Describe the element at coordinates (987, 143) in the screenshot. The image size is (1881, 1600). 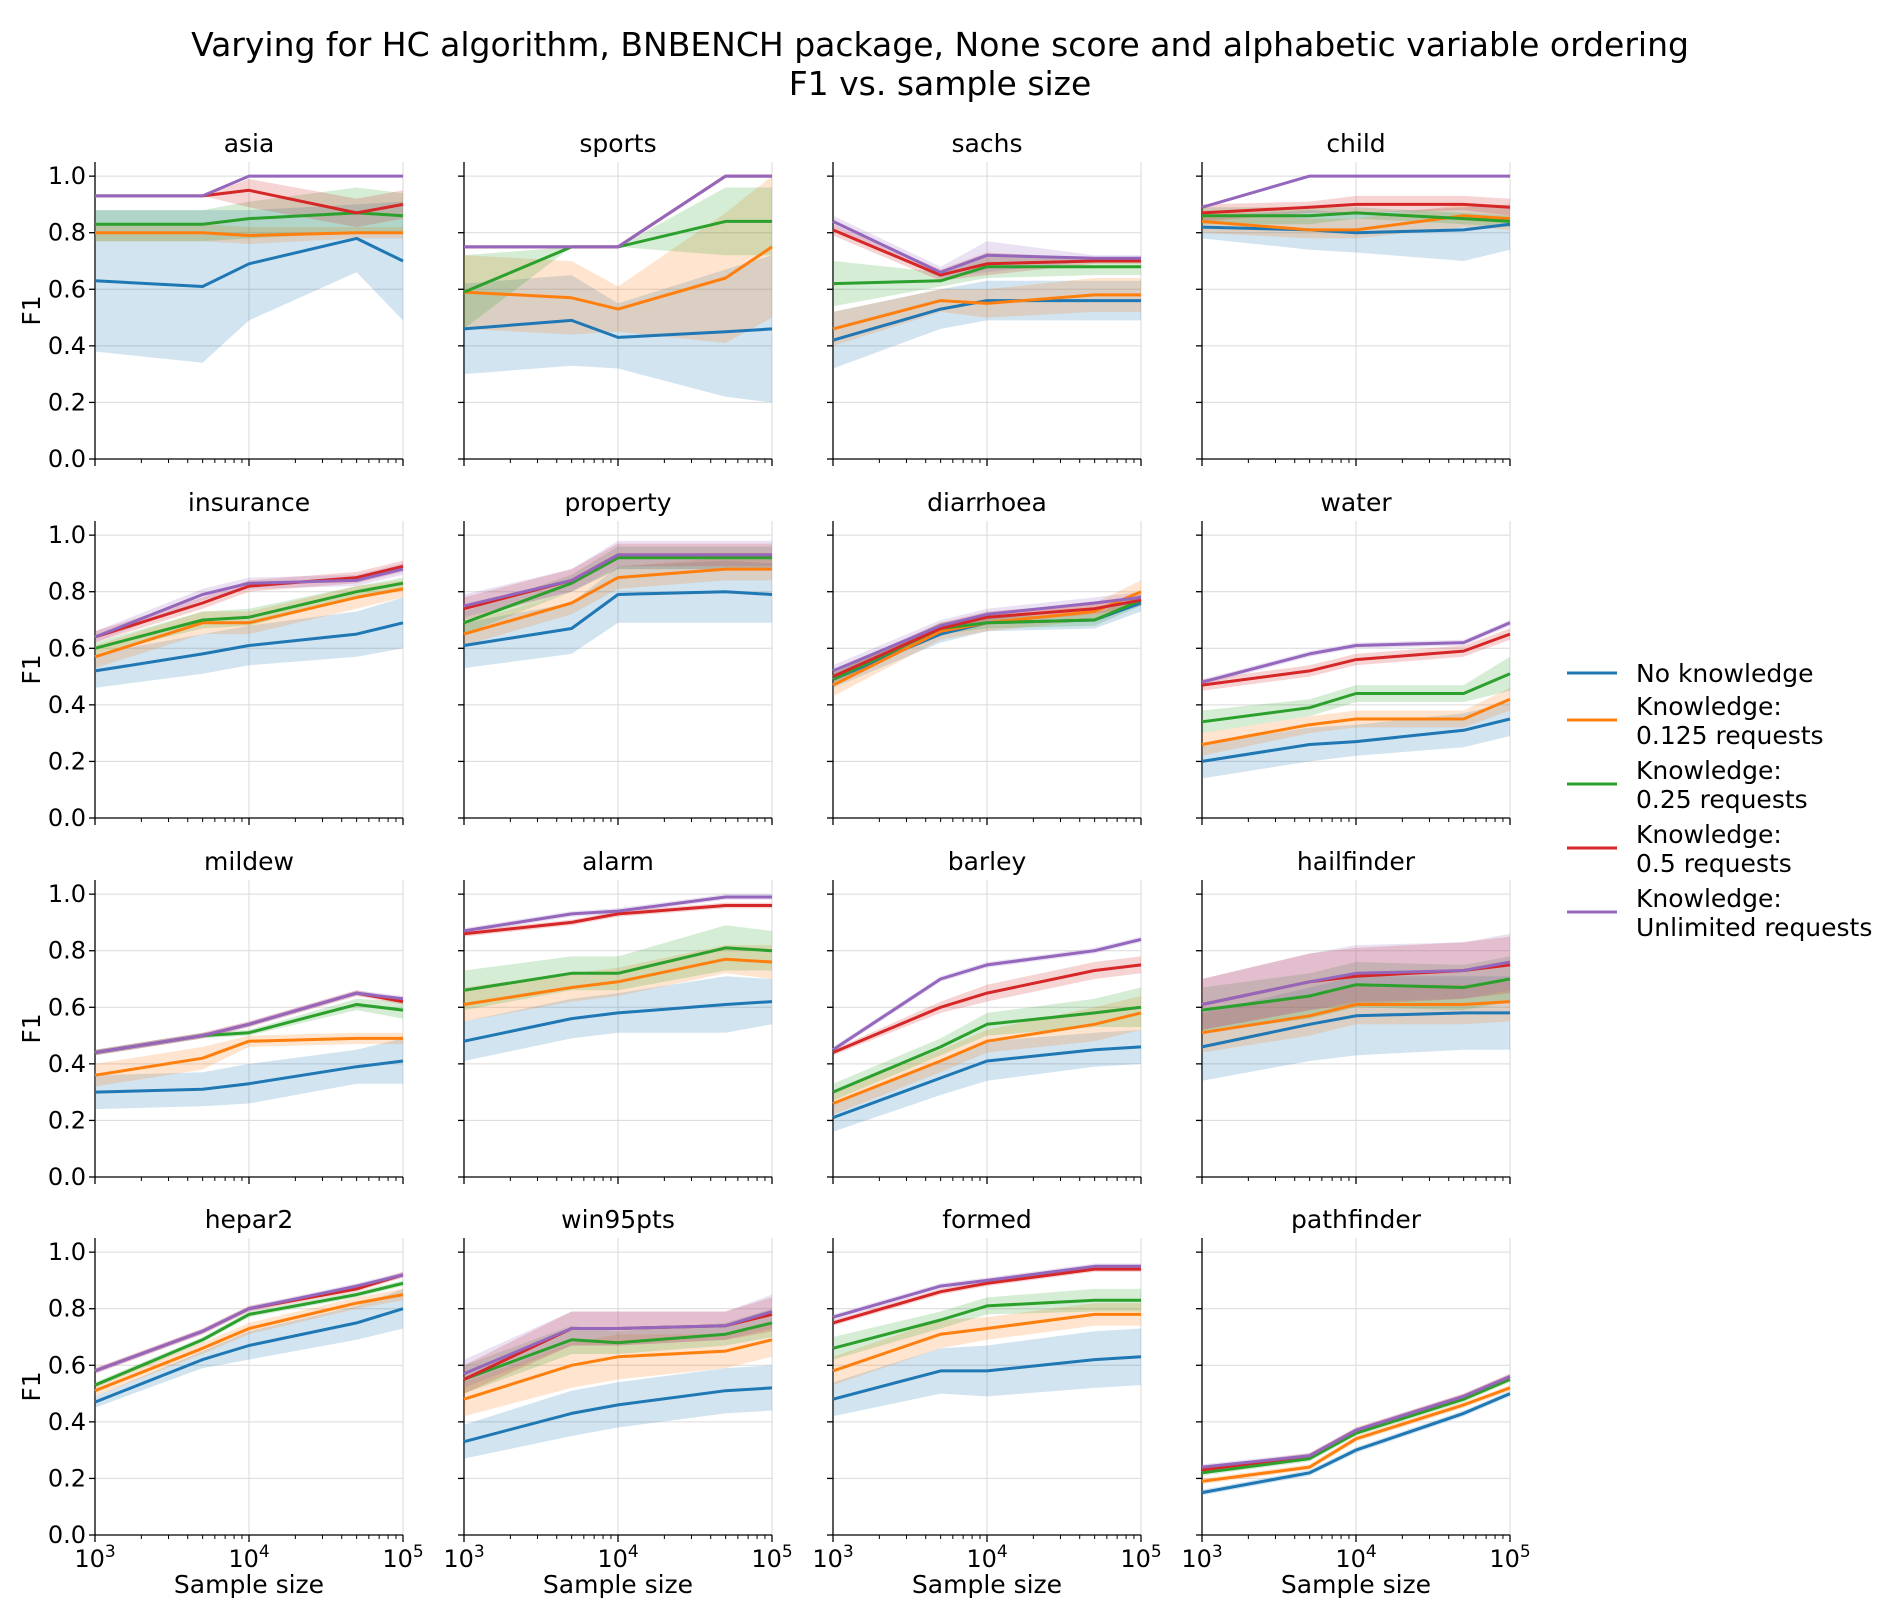
I see `panel-title: sachs` at that location.